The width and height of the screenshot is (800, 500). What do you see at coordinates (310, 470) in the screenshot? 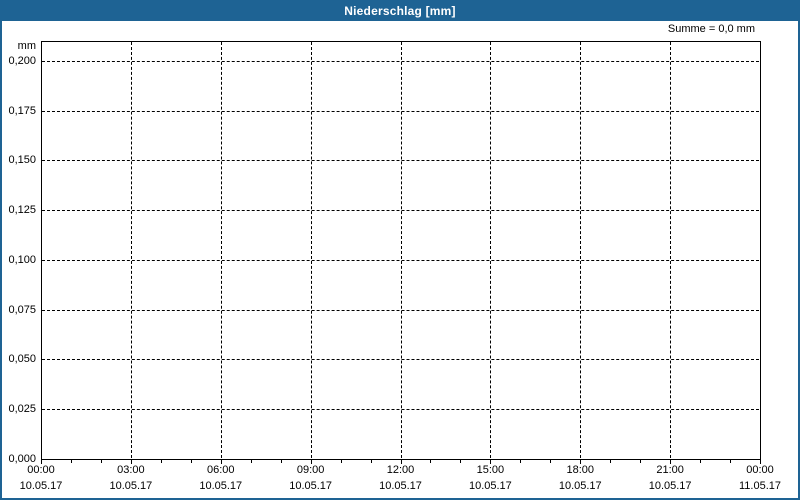
I see `x-time-label: 09:00` at bounding box center [310, 470].